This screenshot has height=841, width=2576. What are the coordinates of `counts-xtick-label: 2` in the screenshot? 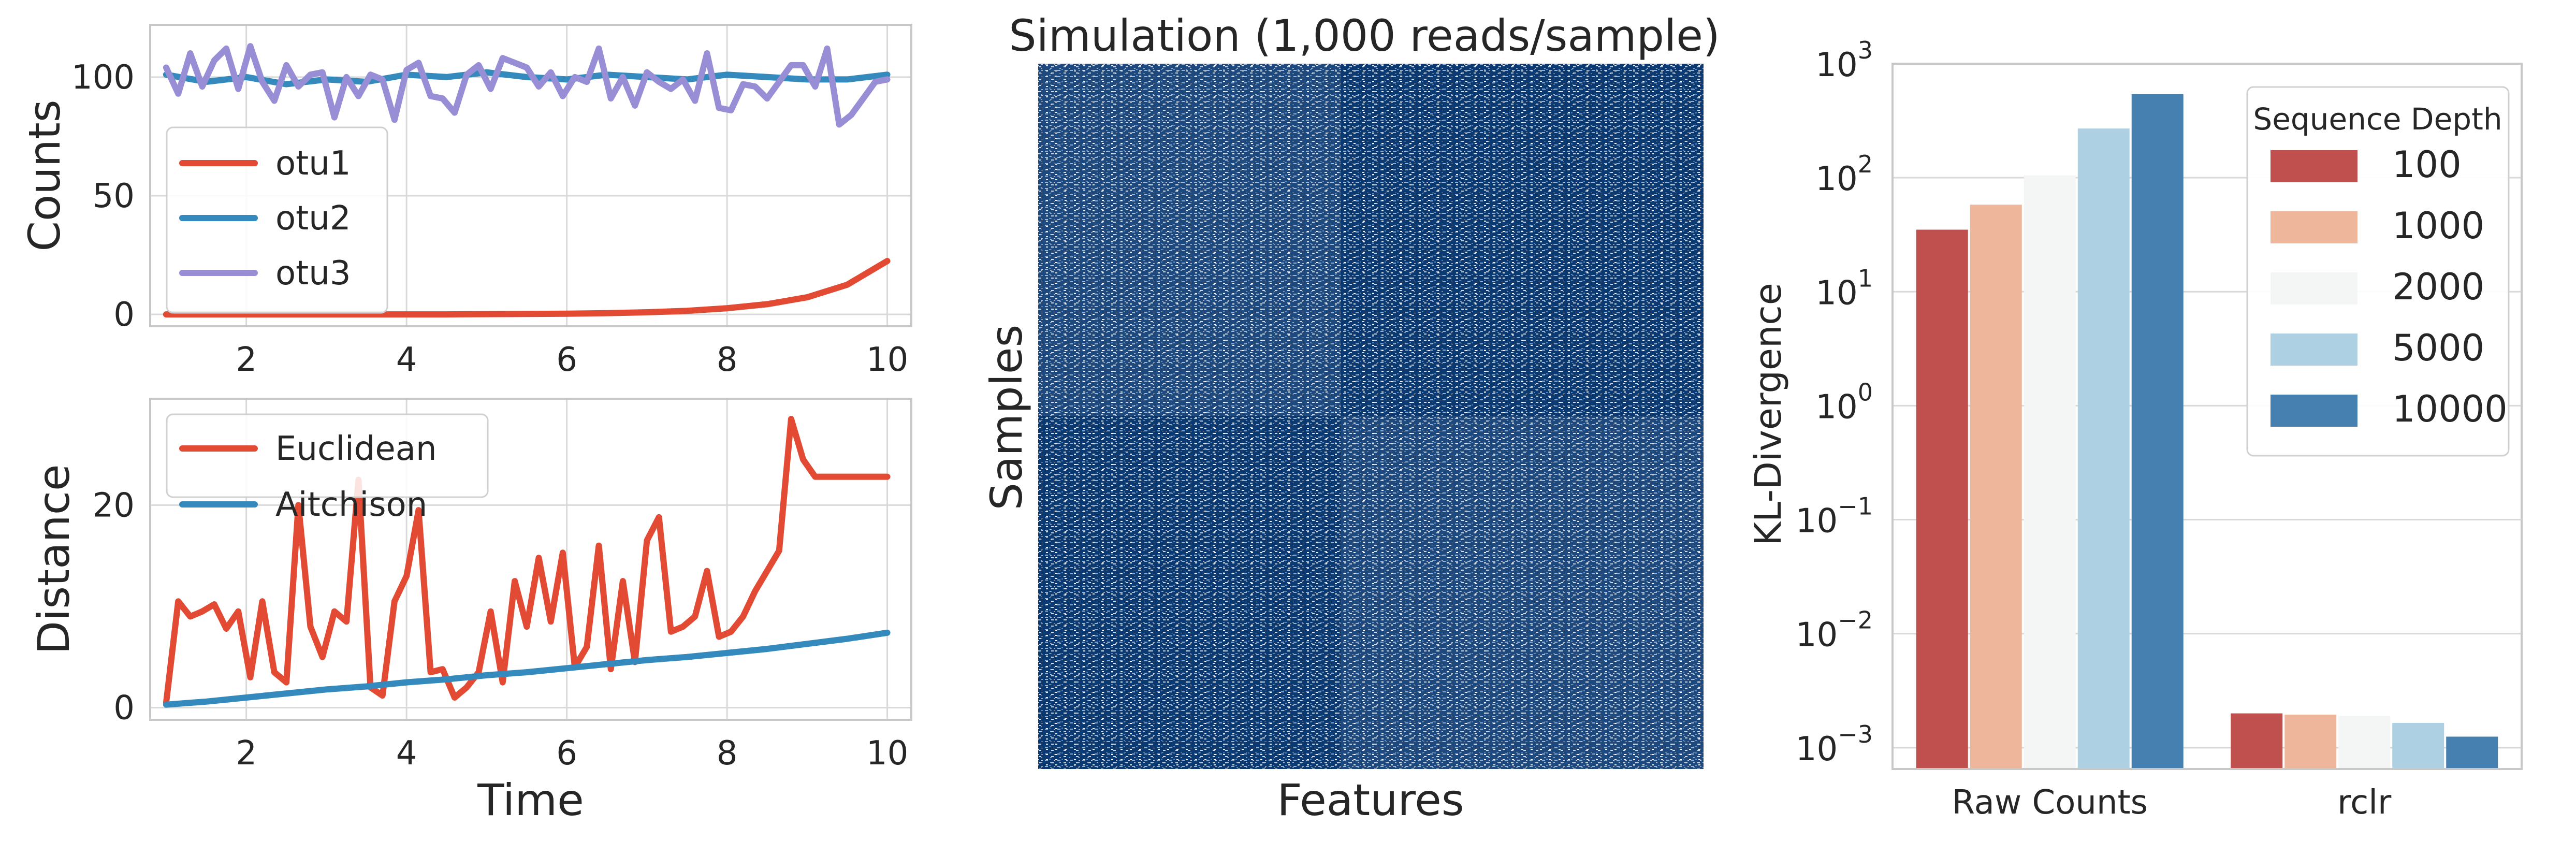 It's located at (247, 360).